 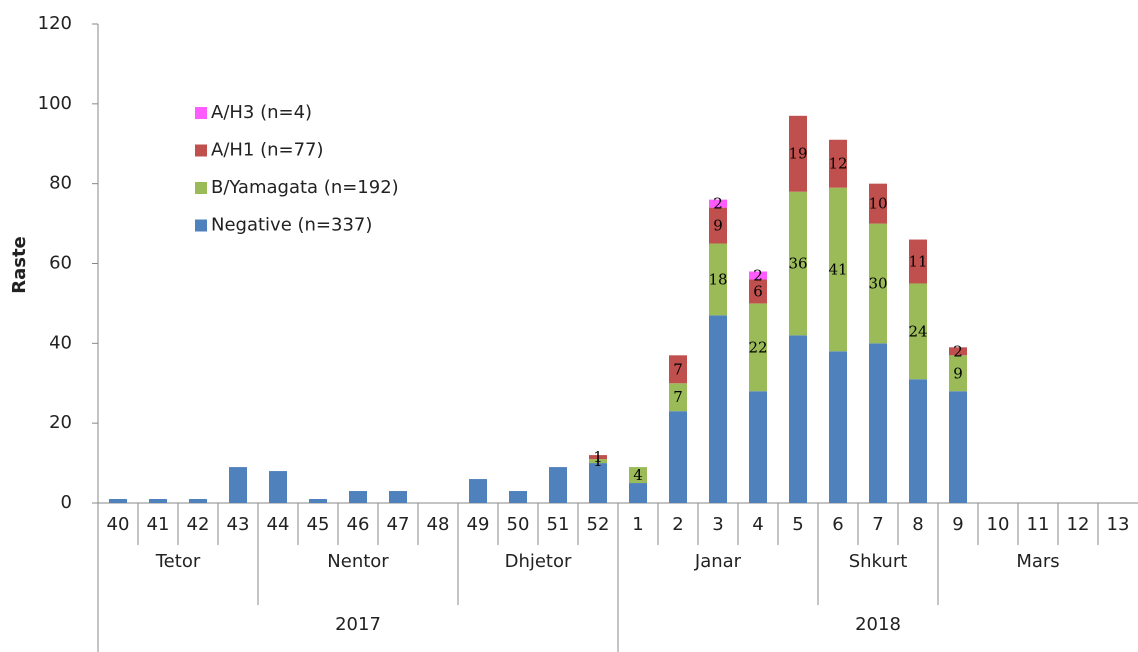 What do you see at coordinates (60, 422) in the screenshot?
I see `y-tick-label: 20` at bounding box center [60, 422].